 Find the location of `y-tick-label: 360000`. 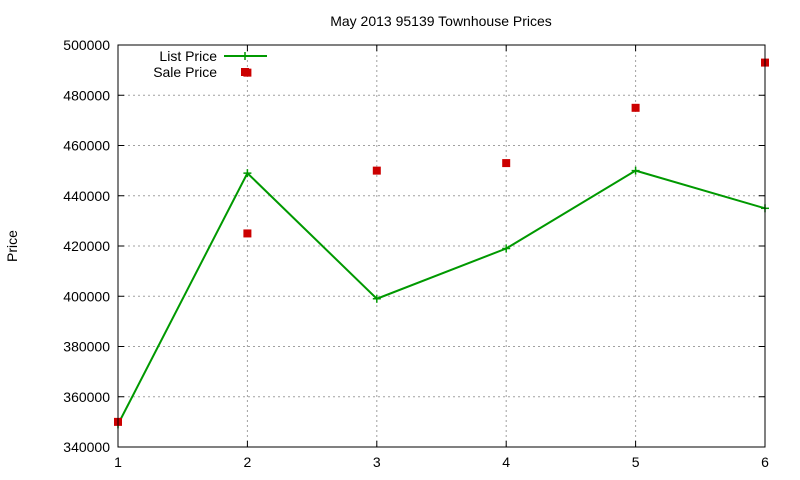

y-tick-label: 360000 is located at coordinates (86, 397).